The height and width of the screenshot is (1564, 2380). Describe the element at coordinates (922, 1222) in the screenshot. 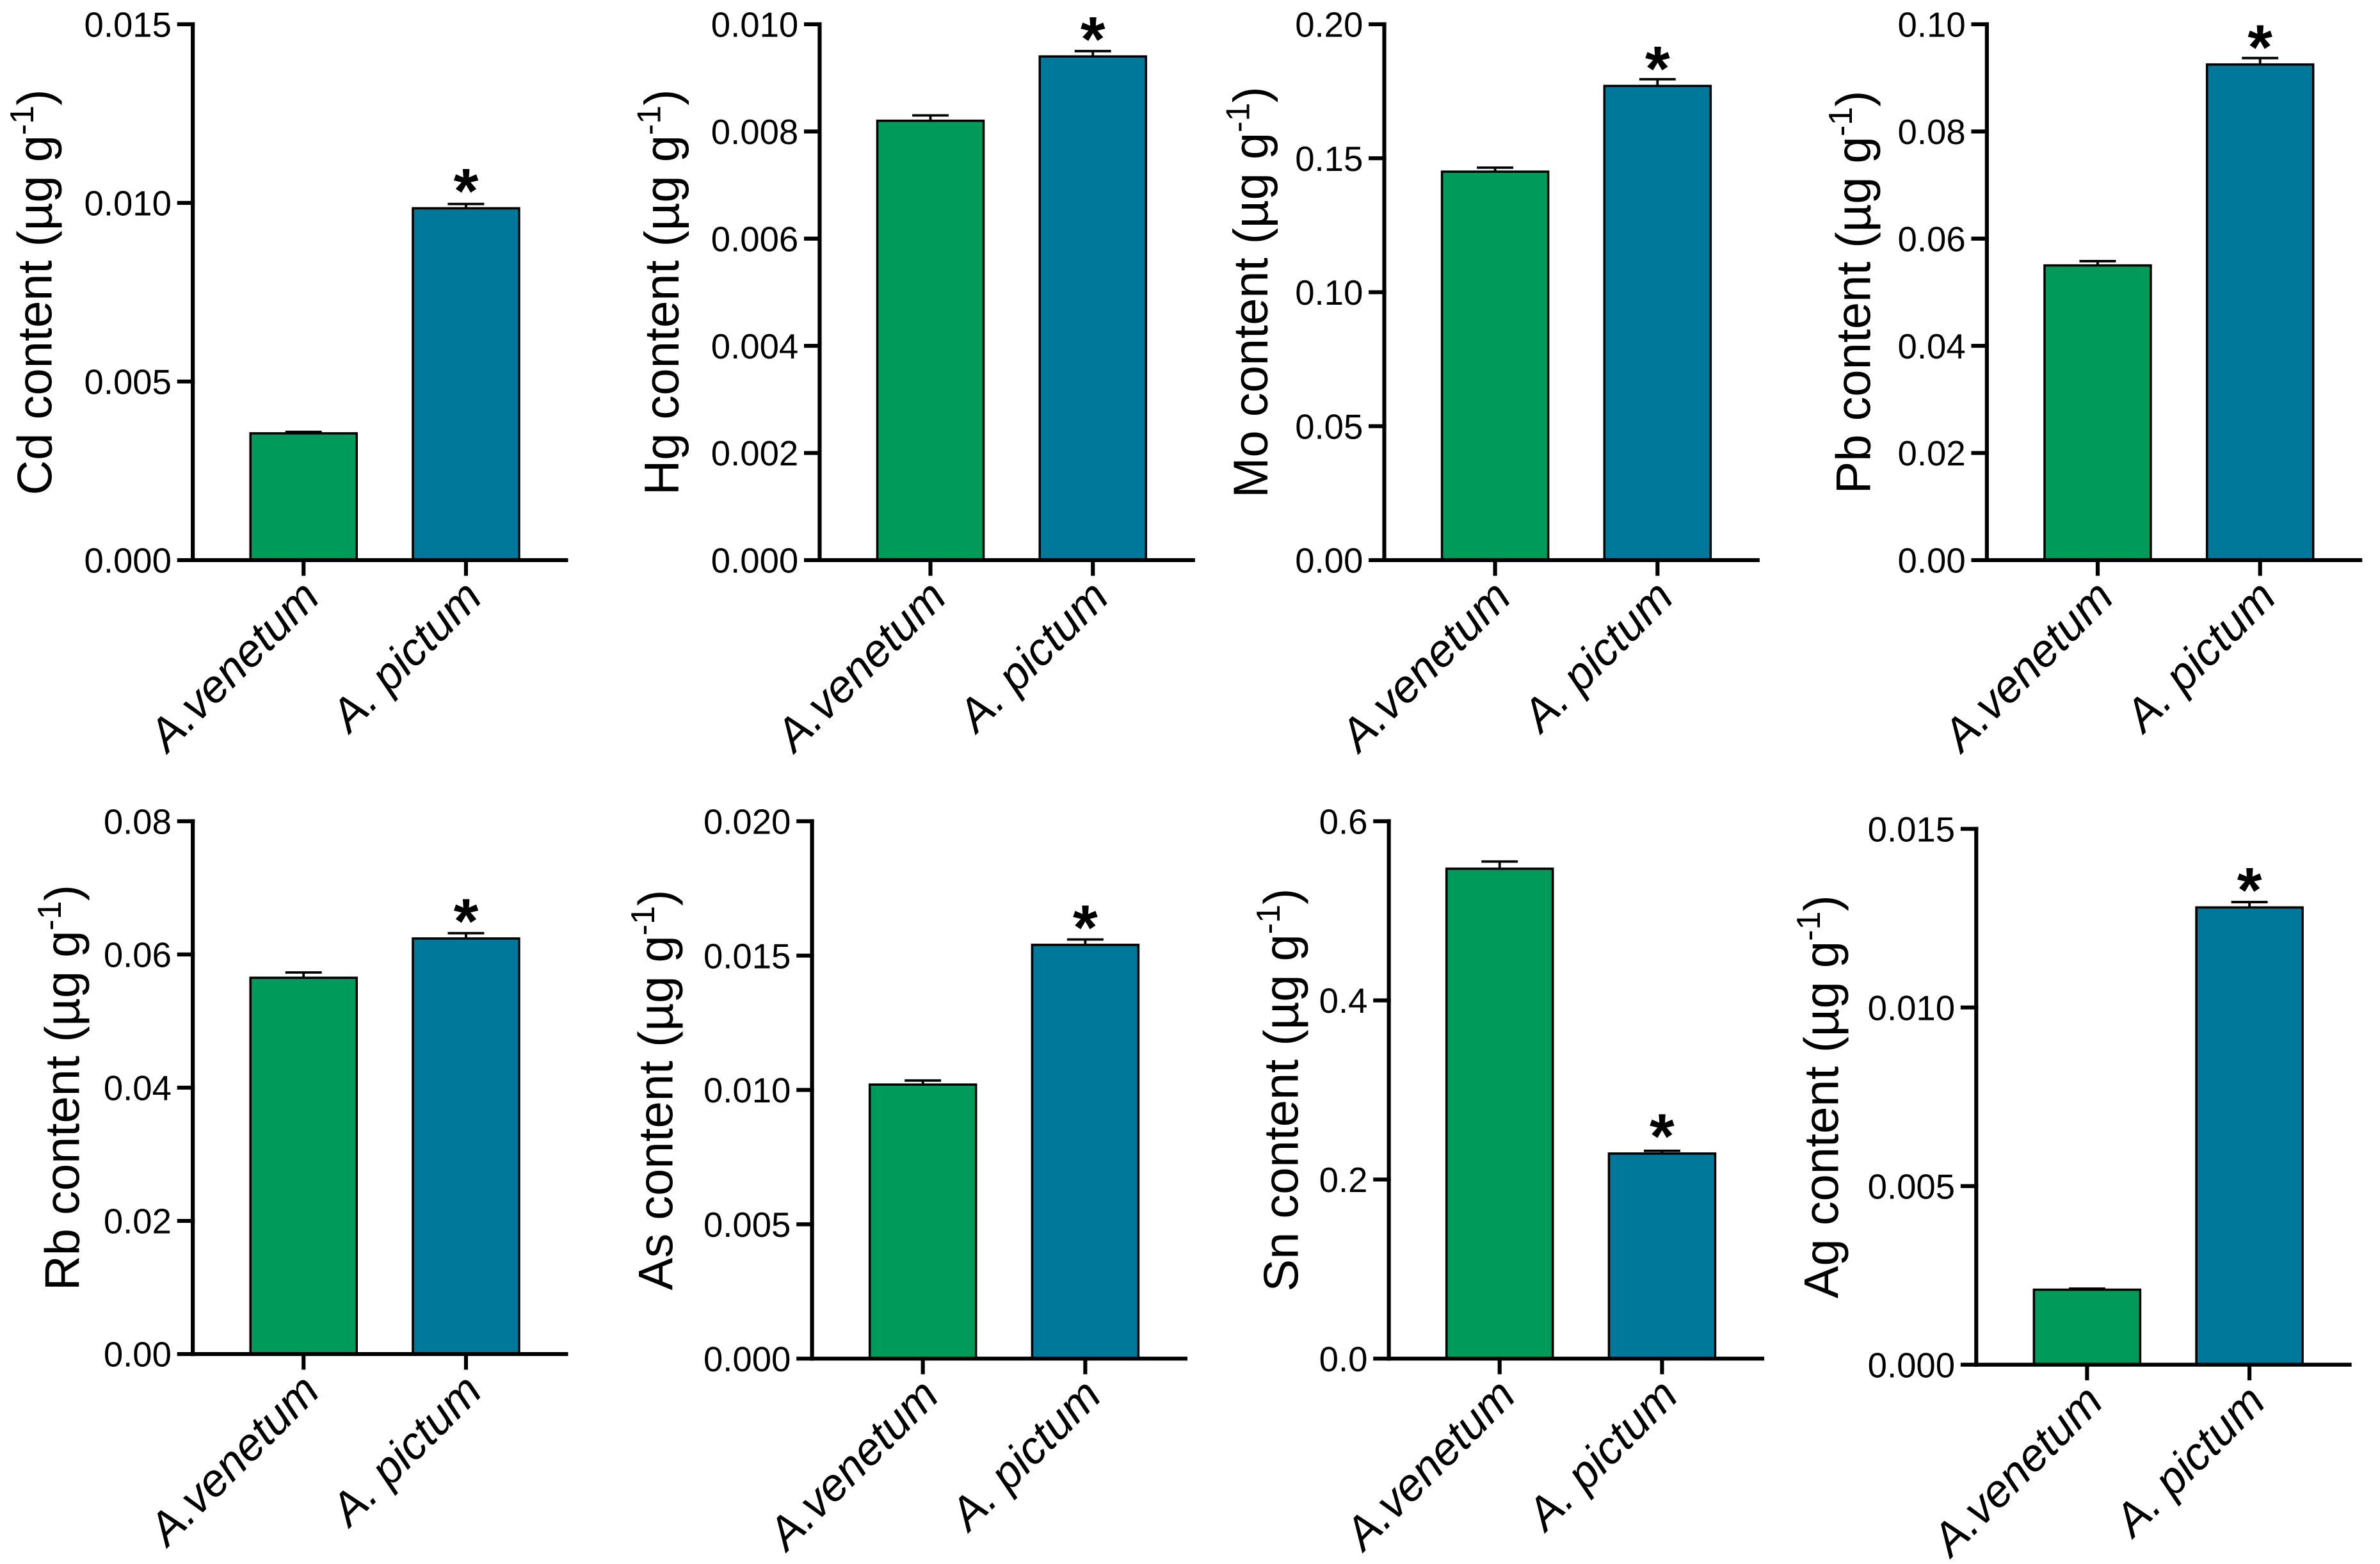

I see `as-bar-a-venetum` at that location.